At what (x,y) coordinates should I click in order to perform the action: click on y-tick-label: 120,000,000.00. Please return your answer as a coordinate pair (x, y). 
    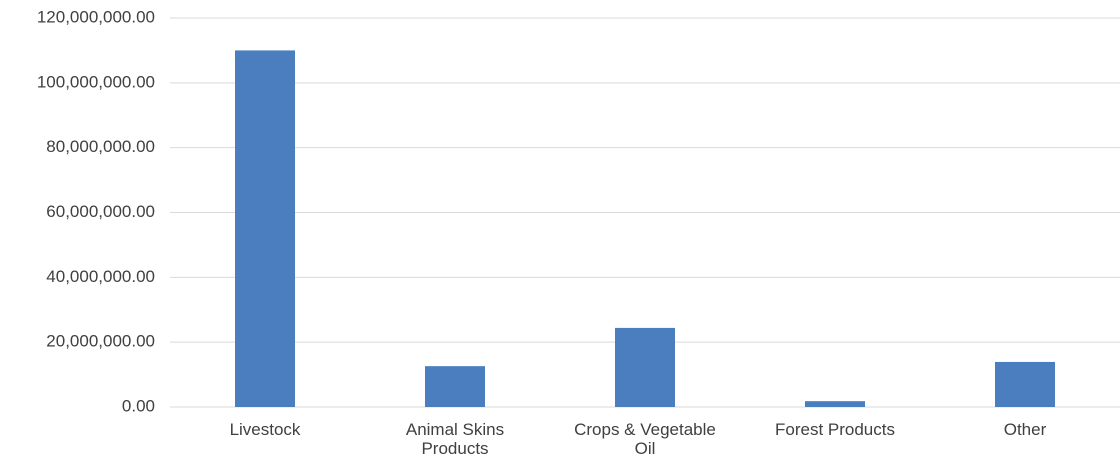
    Looking at the image, I should click on (96, 16).